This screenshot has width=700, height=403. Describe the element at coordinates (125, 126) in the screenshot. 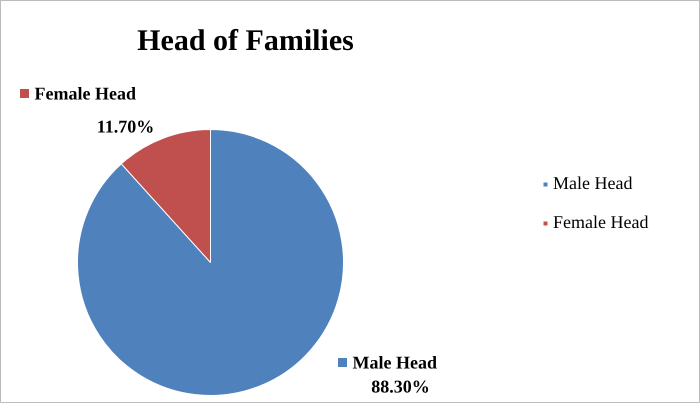

I see `data-label: 11.70%` at that location.